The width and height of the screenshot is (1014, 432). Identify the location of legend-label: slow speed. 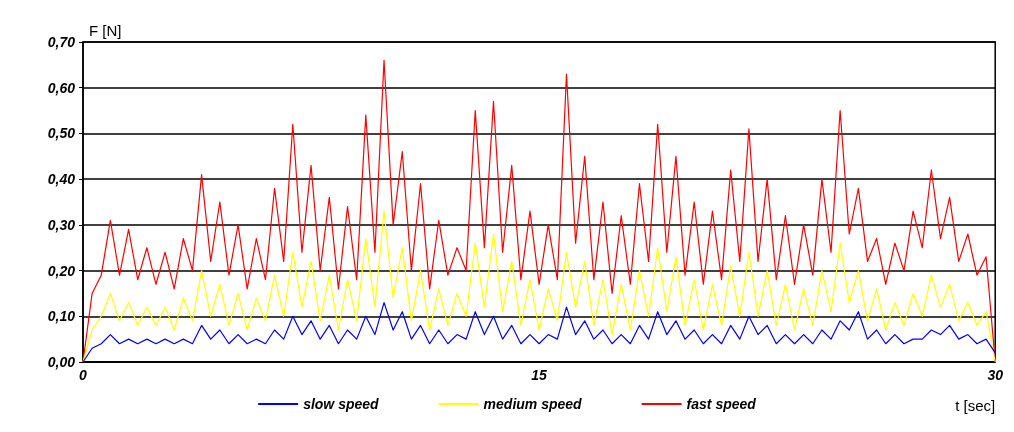
(341, 404).